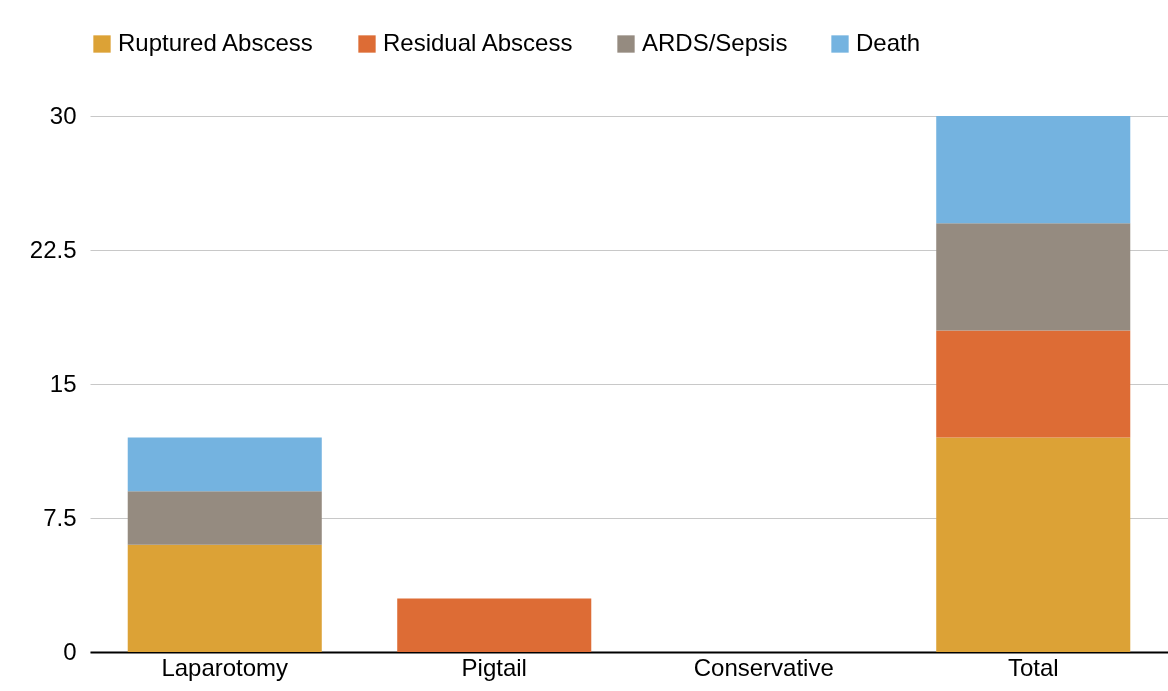 This screenshot has height=691, width=1168. I want to click on x-tick-label: Conservative, so click(763, 667).